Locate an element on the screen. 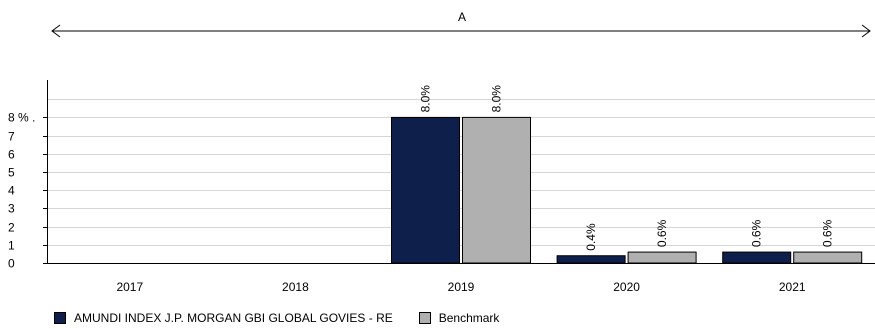  legend-swatch-benchmark is located at coordinates (424, 318).